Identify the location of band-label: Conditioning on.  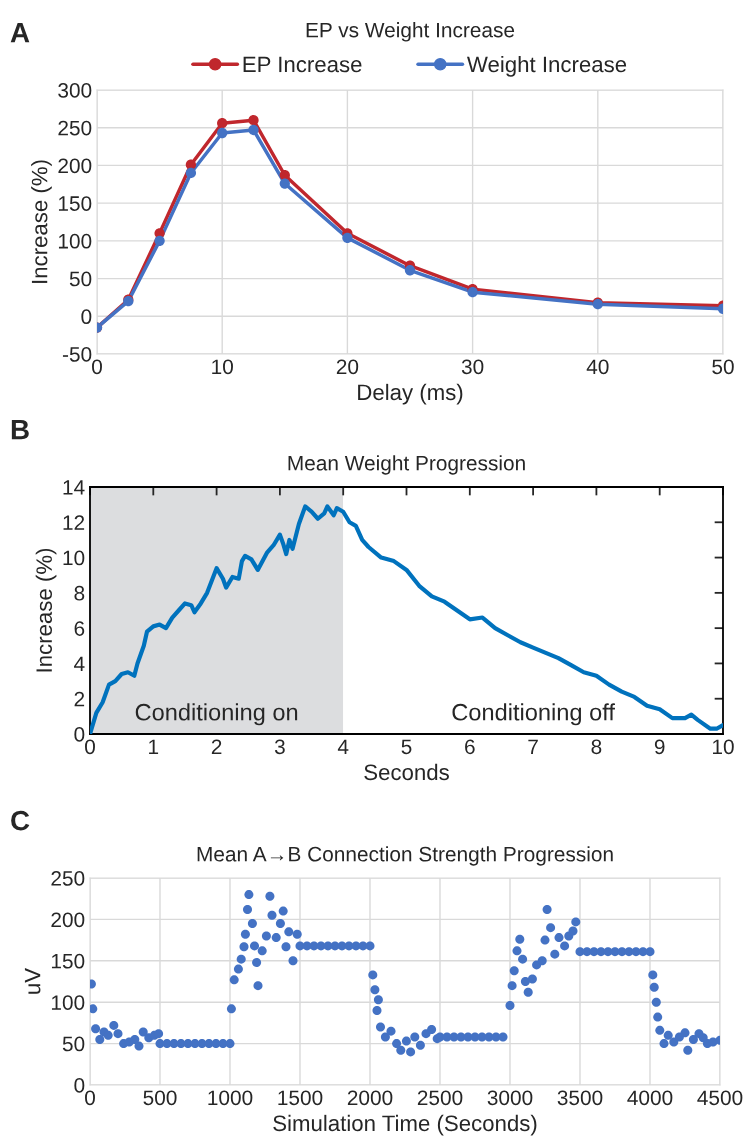
(216, 714).